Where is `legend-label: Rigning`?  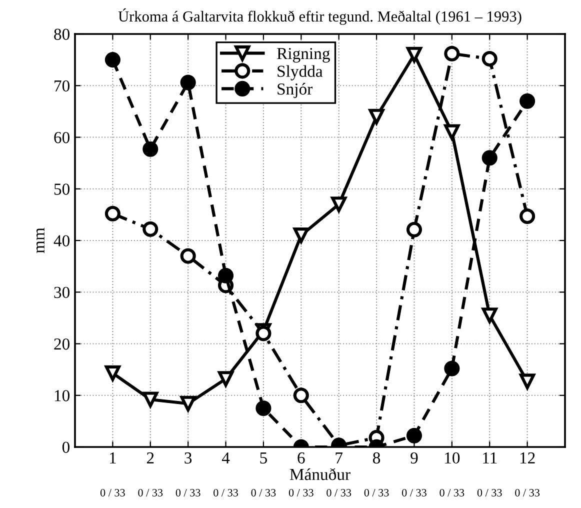
legend-label: Rigning is located at coordinates (303, 55).